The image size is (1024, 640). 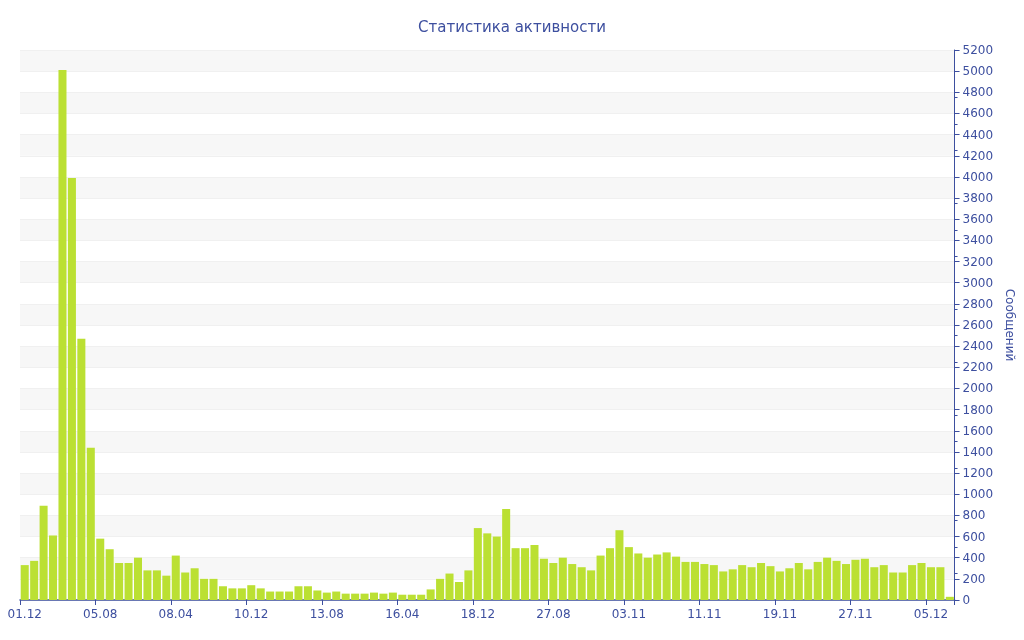 What do you see at coordinates (974, 515) in the screenshot?
I see `y-tick-label: 800` at bounding box center [974, 515].